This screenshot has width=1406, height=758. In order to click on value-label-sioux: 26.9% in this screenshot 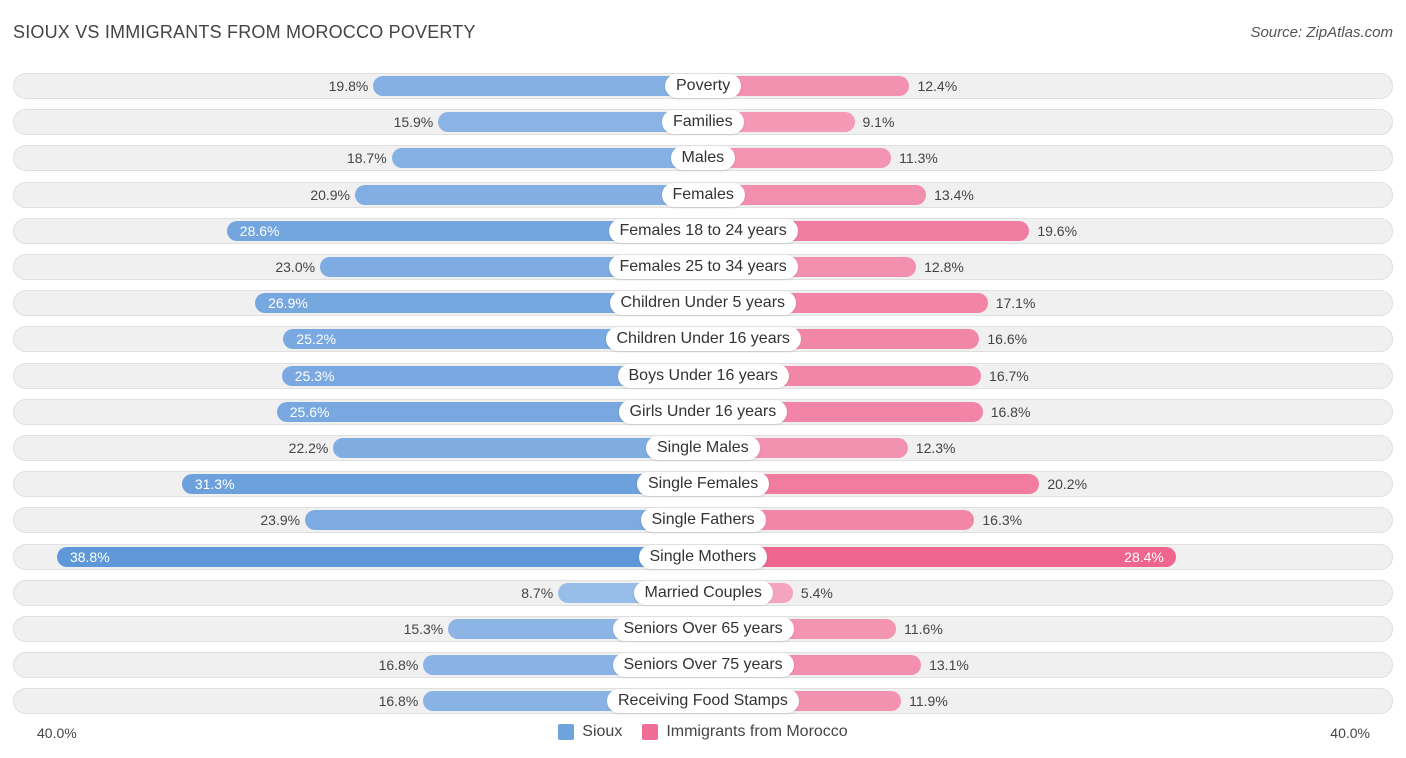, I will do `click(288, 303)`.